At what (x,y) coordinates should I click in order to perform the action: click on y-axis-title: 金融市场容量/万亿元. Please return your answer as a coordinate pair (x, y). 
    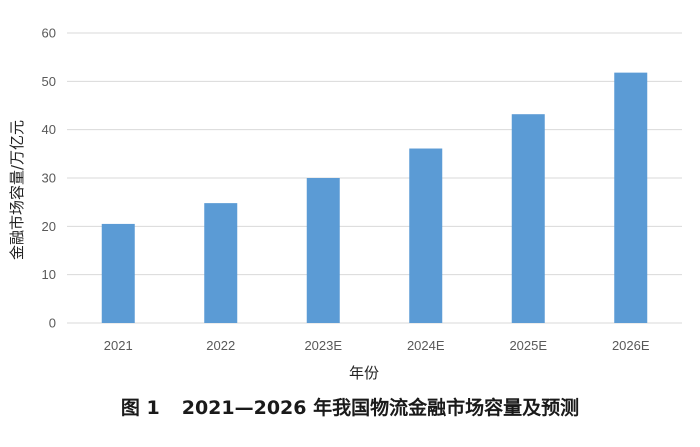
    Looking at the image, I should click on (17, 190).